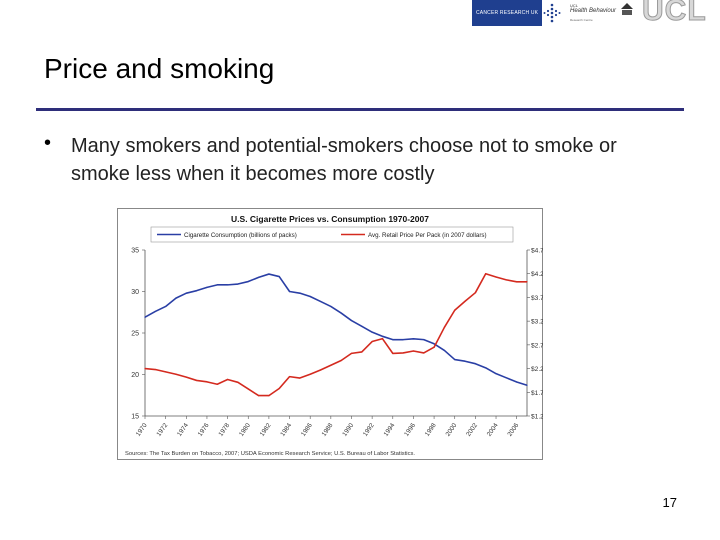 This screenshot has height=540, width=720. What do you see at coordinates (574, 5) in the screenshot?
I see `health-logo-line1: UCL` at bounding box center [574, 5].